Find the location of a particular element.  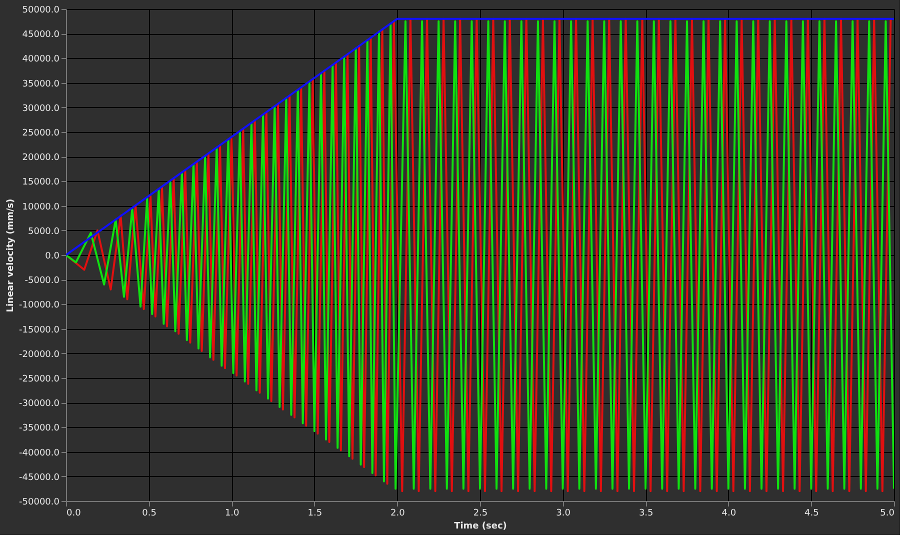

x-tick-label: 3.0 is located at coordinates (563, 513).